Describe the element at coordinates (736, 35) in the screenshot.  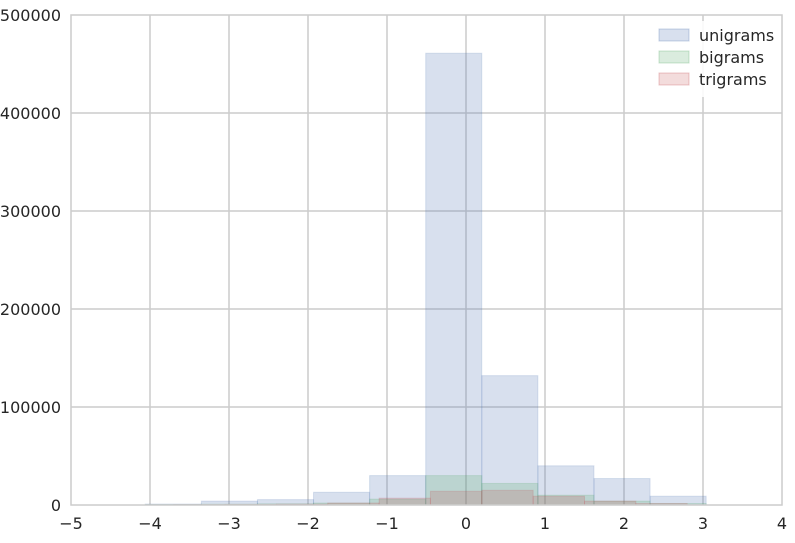
I see `legend-label-unigrams: unigrams` at that location.